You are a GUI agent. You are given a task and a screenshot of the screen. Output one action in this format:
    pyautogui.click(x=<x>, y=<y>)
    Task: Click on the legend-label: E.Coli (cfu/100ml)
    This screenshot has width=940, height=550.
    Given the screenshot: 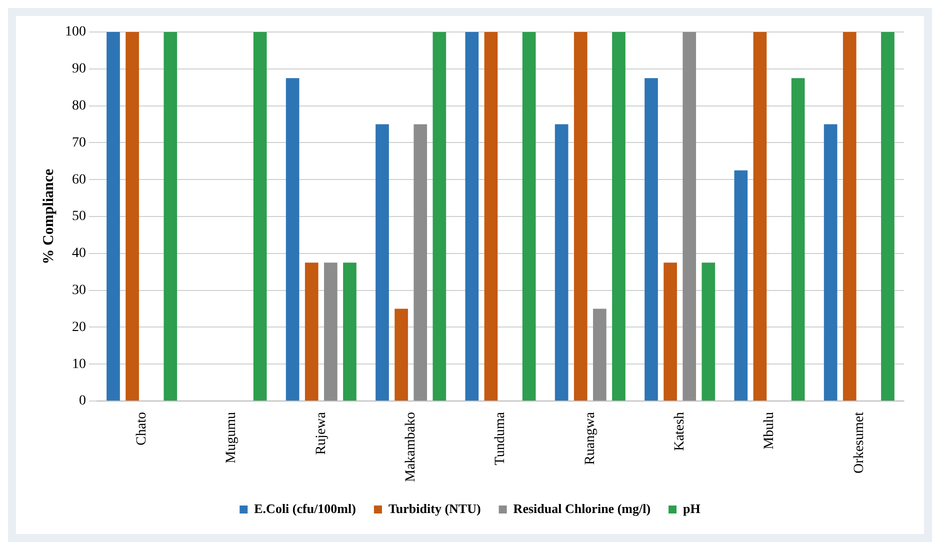 What is the action you would take?
    pyautogui.click(x=305, y=508)
    